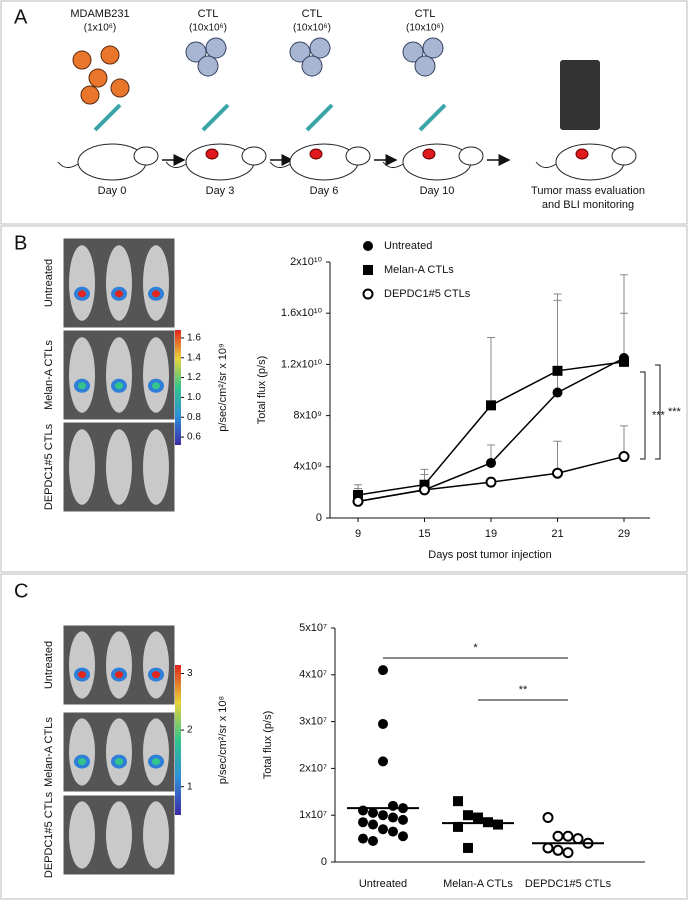 This screenshot has height=905, width=688. Describe the element at coordinates (302, 364) in the screenshot. I see `y-tick-label: 1.2x10¹⁰` at that location.